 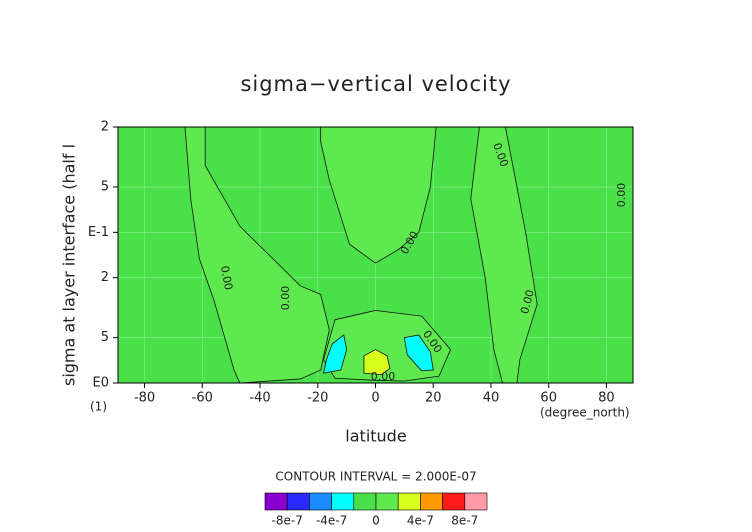 What do you see at coordinates (287, 521) in the screenshot?
I see `colorbar-label: -8e-7` at bounding box center [287, 521].